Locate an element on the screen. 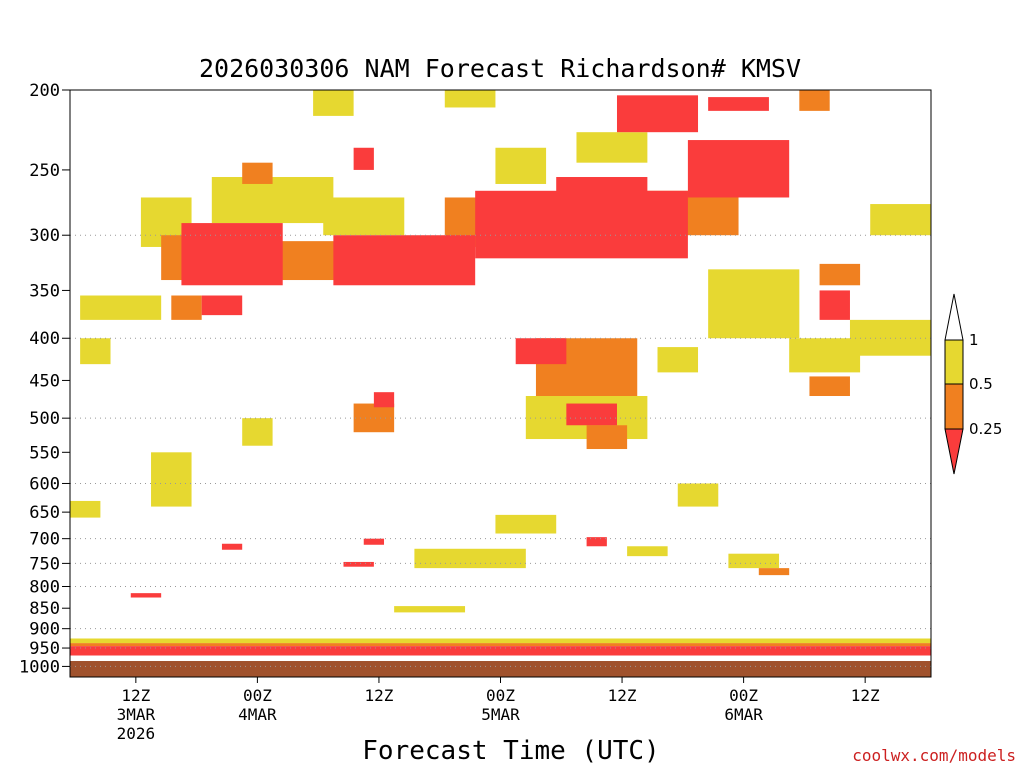 This screenshot has height=768, width=1024. x-tick-date: 3MAR is located at coordinates (136, 714).